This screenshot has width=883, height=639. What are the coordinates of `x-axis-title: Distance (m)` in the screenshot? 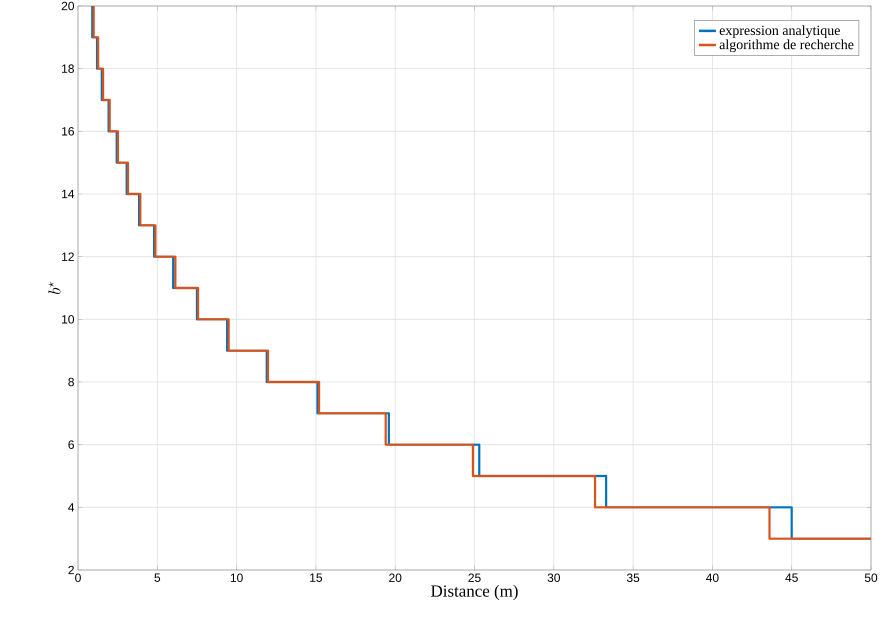 It's located at (474, 592).